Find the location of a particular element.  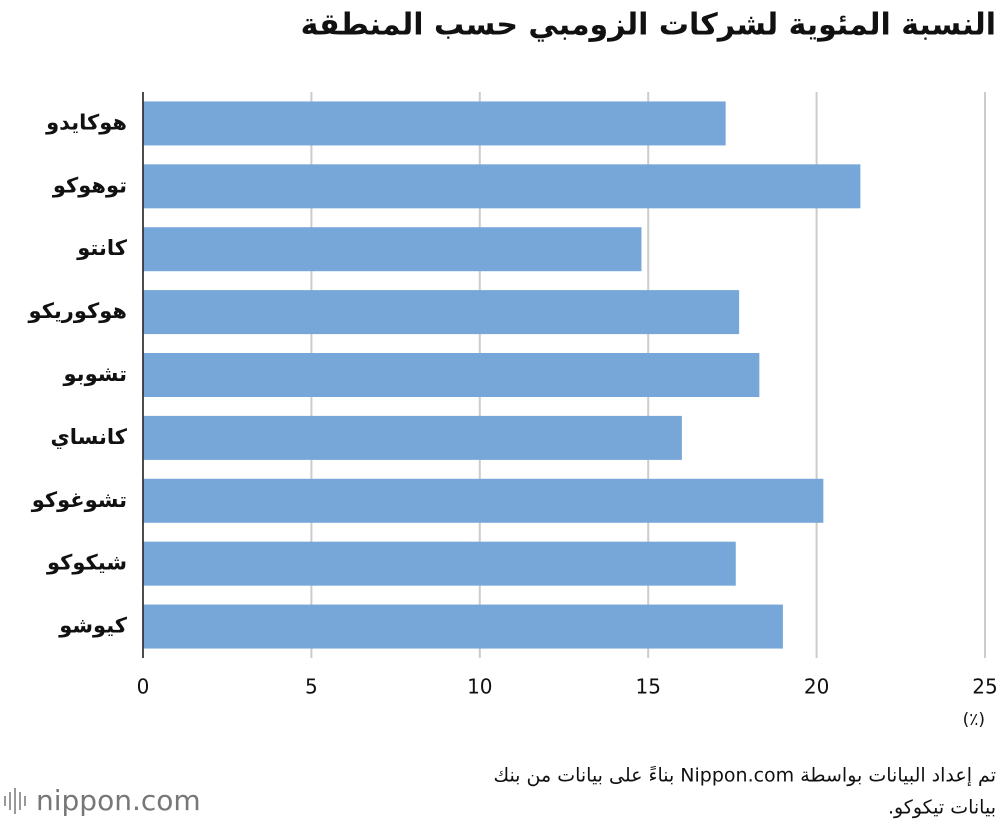

x-tick-label: 20 is located at coordinates (816, 687).